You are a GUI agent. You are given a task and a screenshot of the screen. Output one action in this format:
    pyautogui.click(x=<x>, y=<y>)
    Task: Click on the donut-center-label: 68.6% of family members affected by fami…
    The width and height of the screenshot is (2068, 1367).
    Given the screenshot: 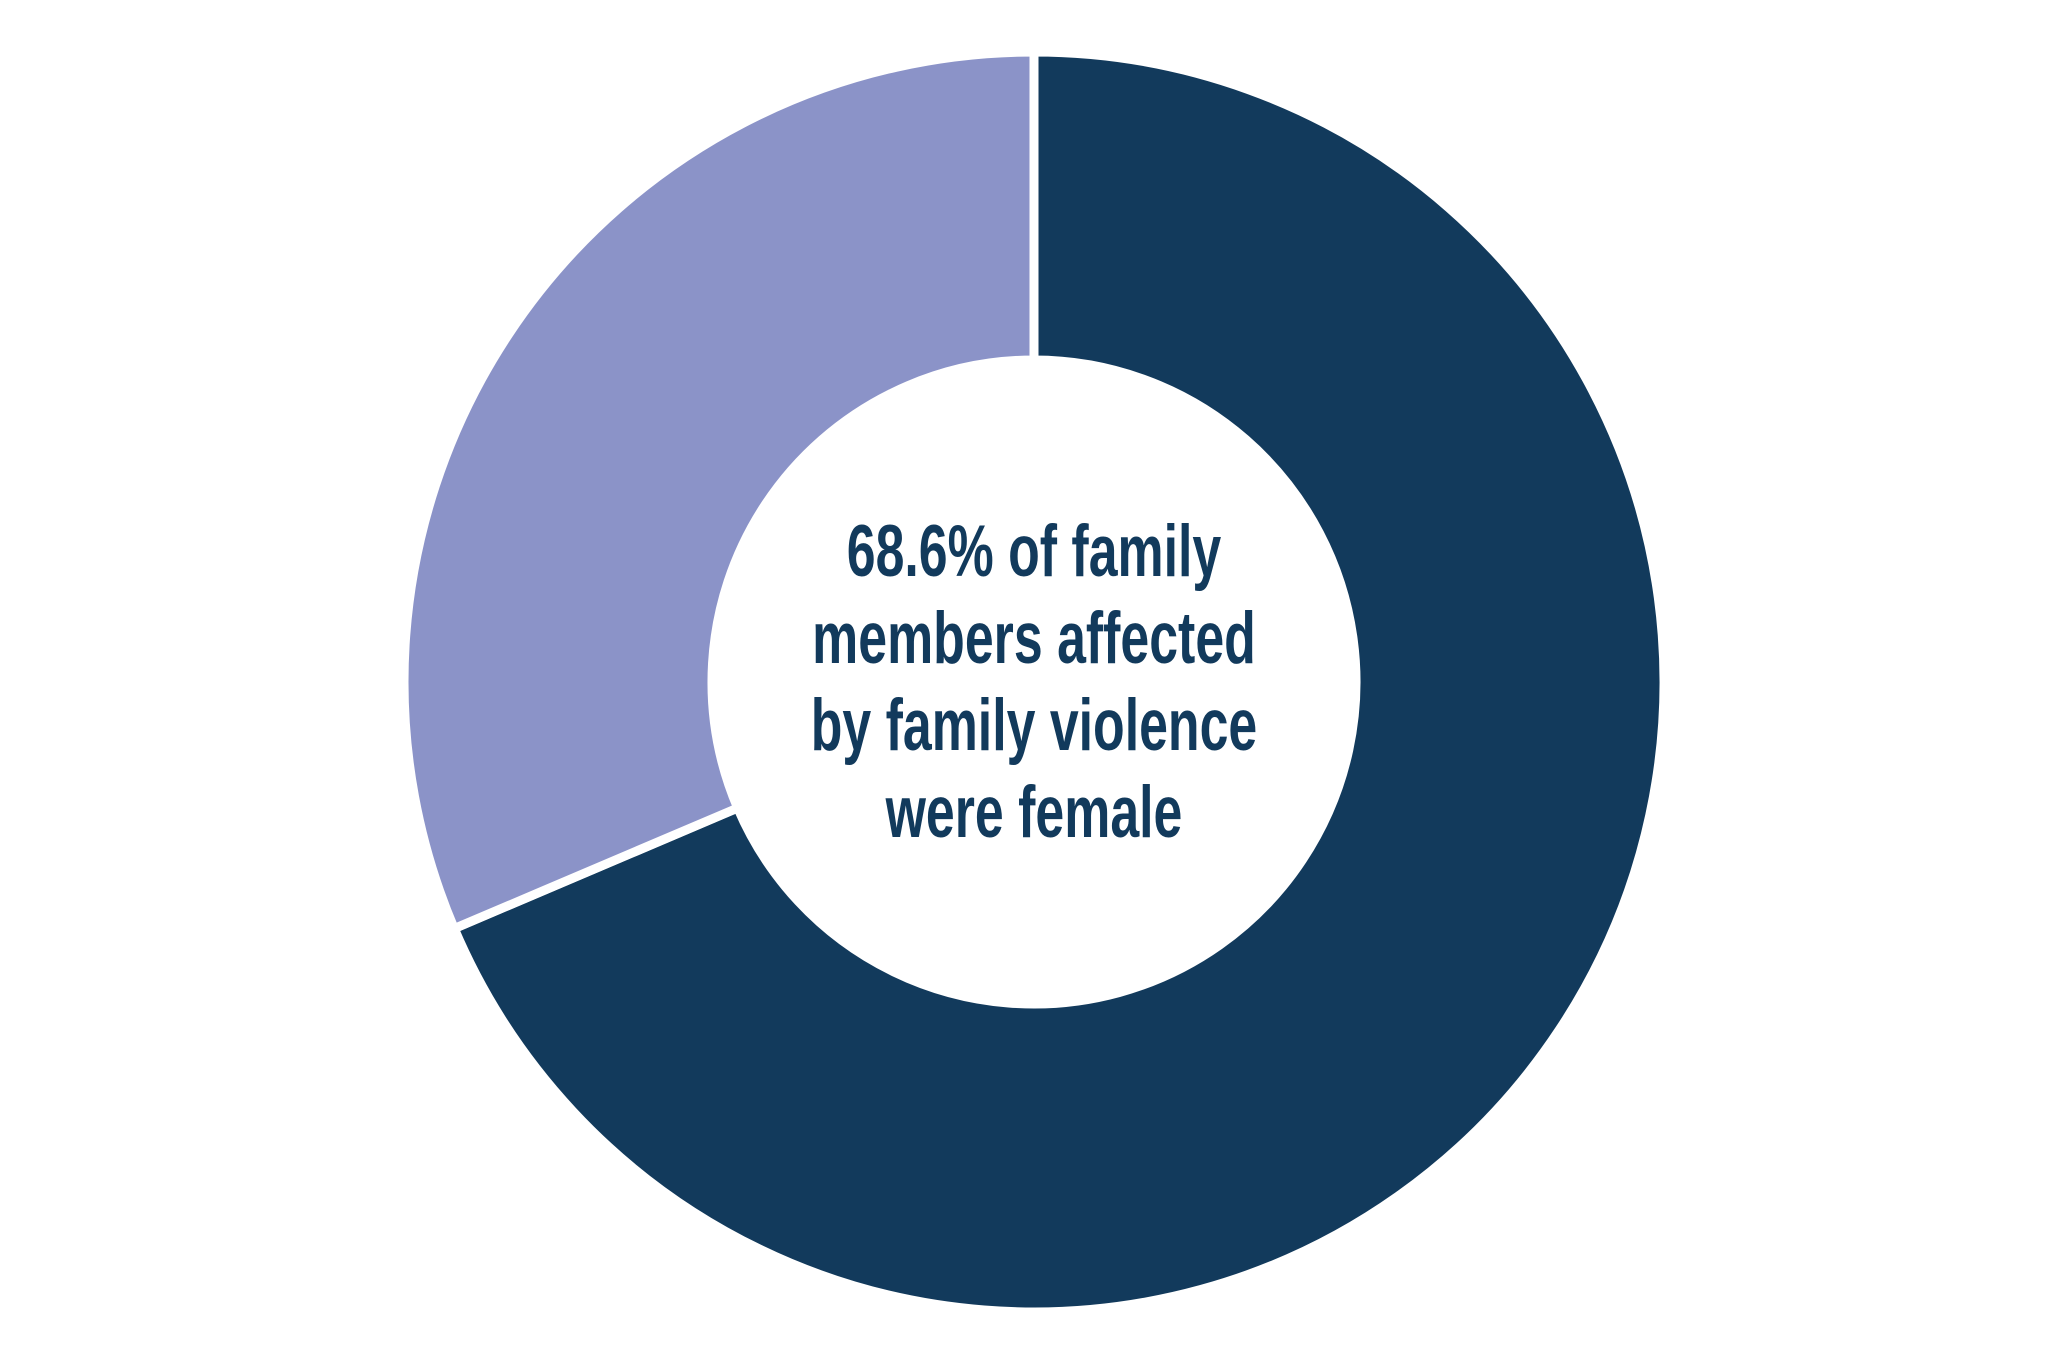 What is the action you would take?
    pyautogui.click(x=1034, y=682)
    